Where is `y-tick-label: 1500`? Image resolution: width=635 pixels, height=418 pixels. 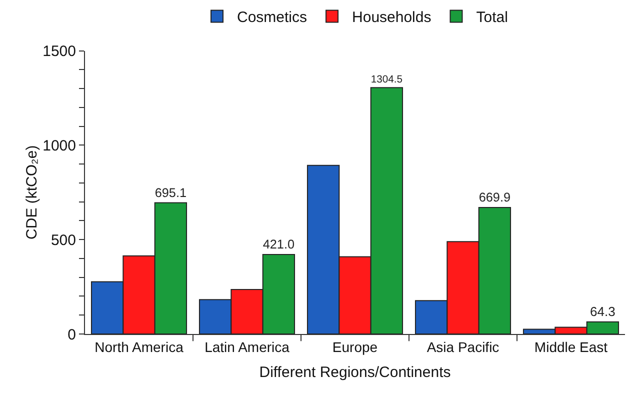 y-tick-label: 1500 is located at coordinates (59, 51).